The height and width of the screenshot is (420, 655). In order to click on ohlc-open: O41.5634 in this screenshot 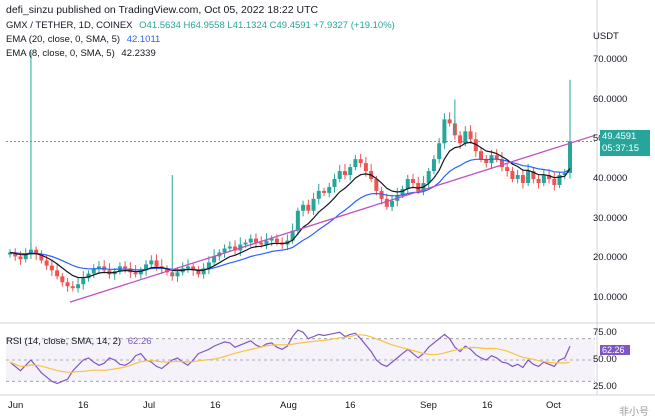, I will do `click(160, 25)`.